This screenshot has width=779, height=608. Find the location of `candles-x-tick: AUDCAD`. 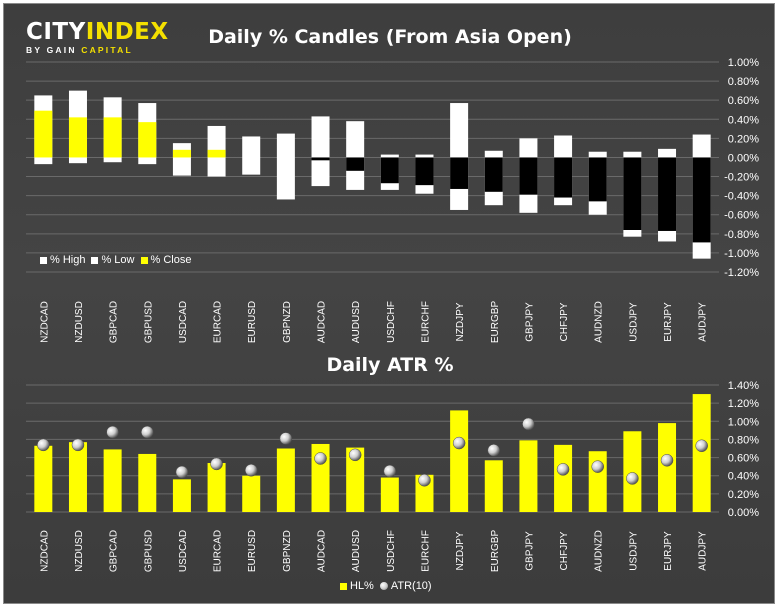

candles-x-tick: AUDCAD is located at coordinates (322, 322).